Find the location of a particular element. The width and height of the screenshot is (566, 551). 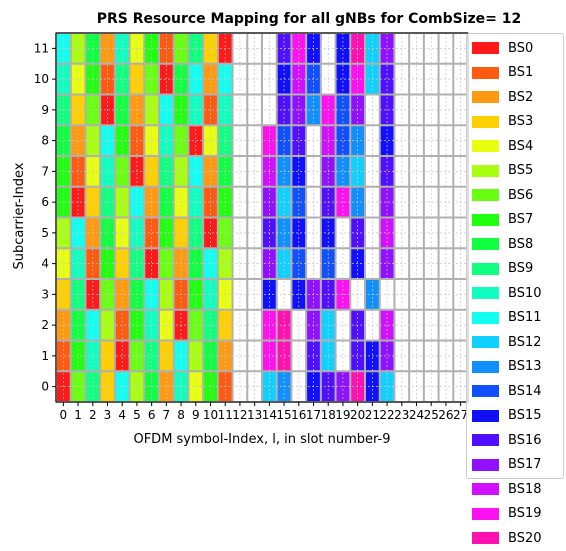

x-tick-label: 22 is located at coordinates (386, 415).